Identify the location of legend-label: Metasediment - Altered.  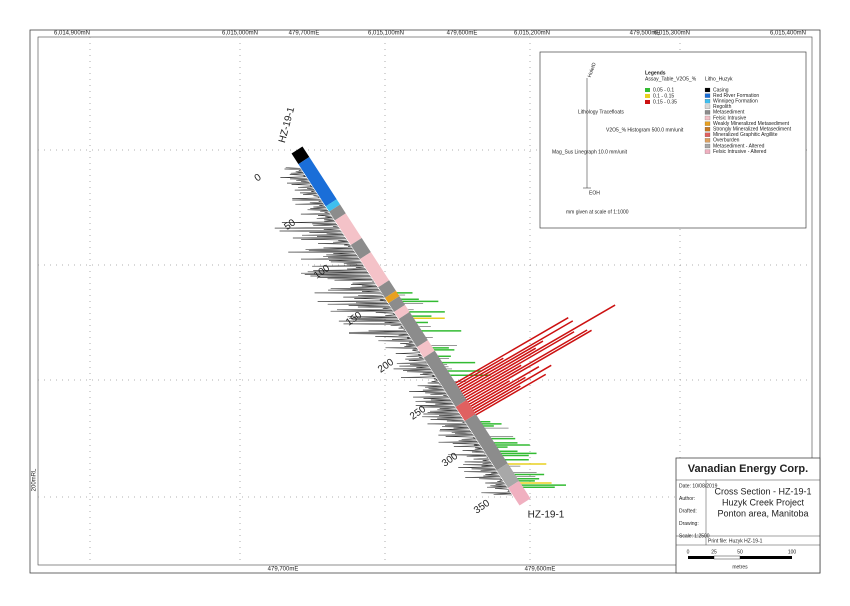
(739, 146).